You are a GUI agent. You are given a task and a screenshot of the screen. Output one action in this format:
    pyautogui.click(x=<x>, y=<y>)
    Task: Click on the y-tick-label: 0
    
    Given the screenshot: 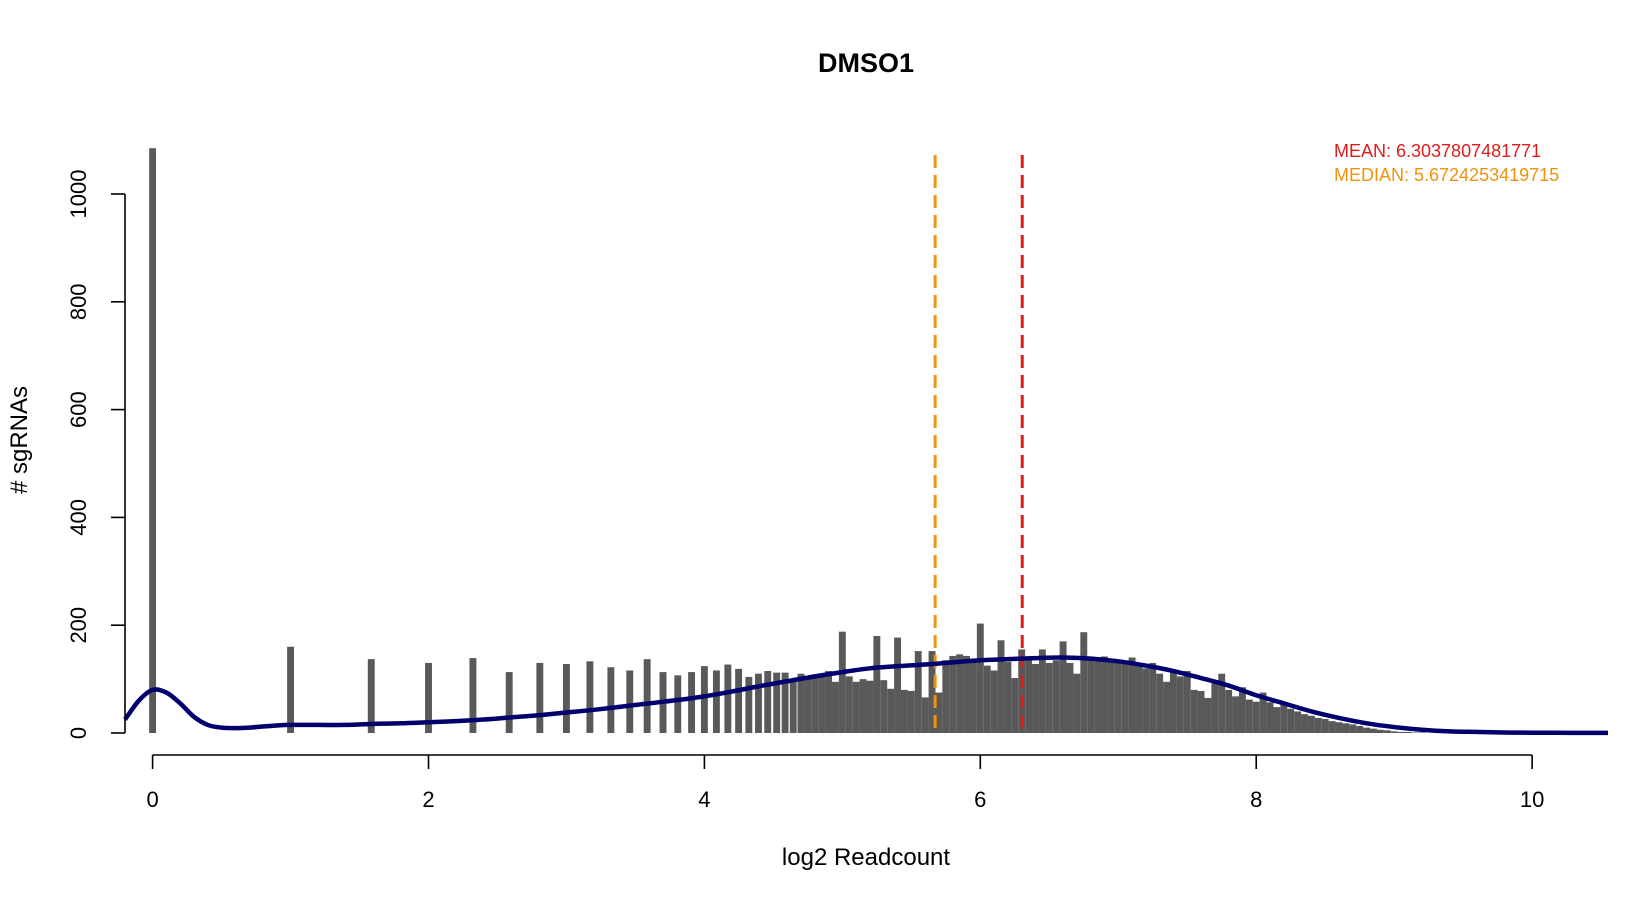 What is the action you would take?
    pyautogui.click(x=78, y=733)
    